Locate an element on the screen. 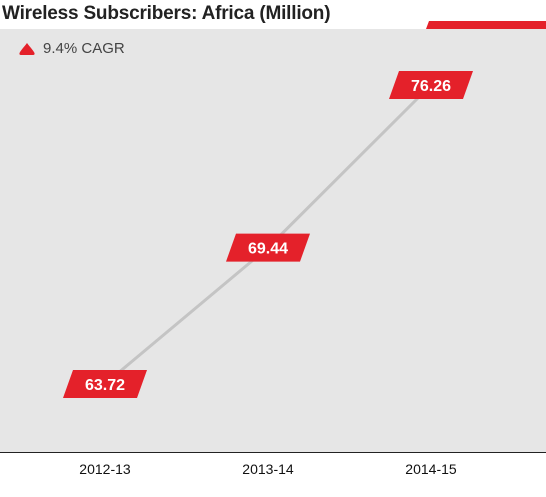 The height and width of the screenshot is (497, 546). x-tick-label: 2013-14 is located at coordinates (268, 469).